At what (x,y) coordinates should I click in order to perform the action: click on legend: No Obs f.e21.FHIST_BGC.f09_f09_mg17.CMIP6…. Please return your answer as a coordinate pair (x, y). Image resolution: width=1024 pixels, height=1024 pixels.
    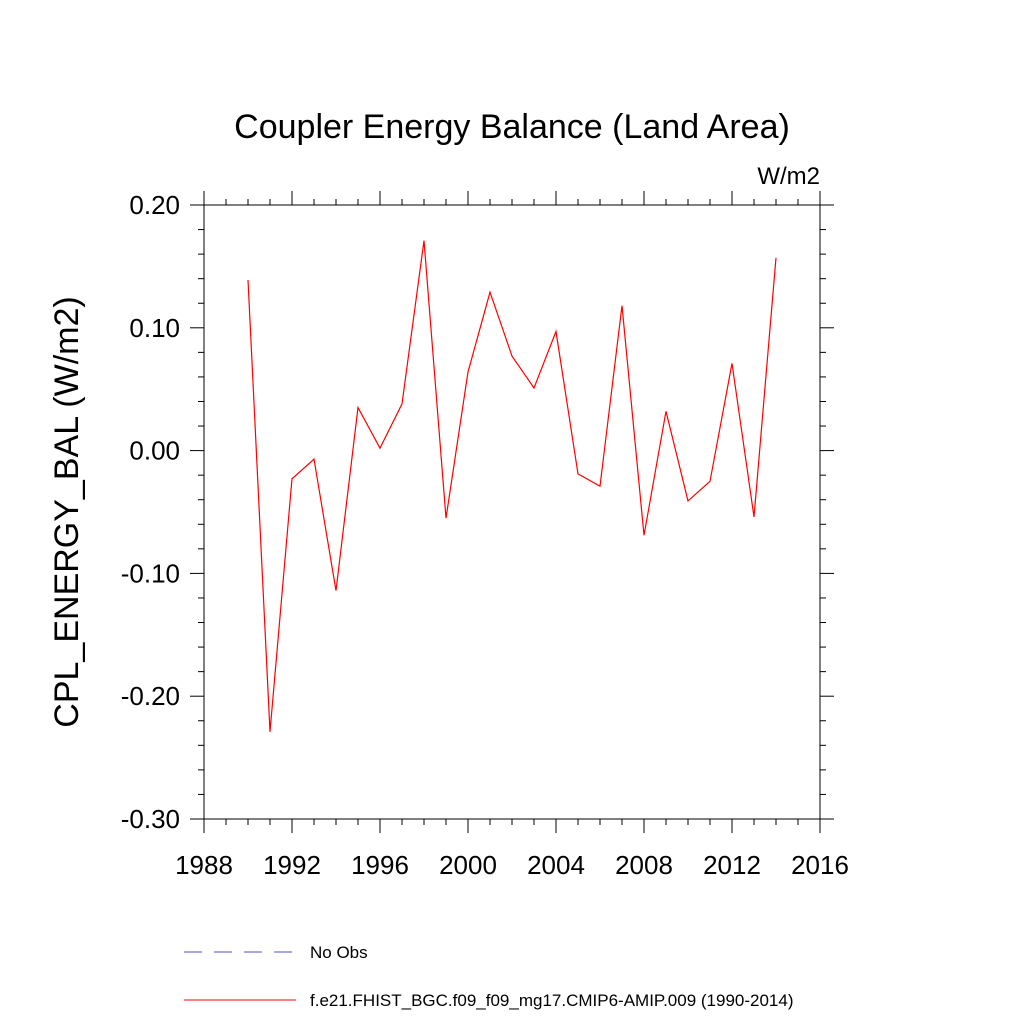
    Looking at the image, I should click on (489, 976).